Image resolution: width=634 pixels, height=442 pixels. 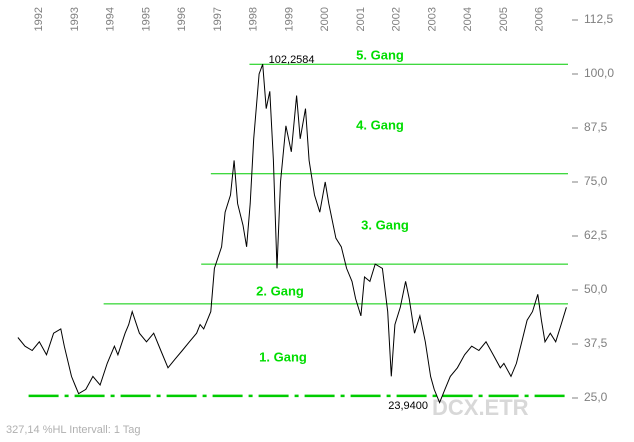 I want to click on gang-label: 4. Gang, so click(x=380, y=124).